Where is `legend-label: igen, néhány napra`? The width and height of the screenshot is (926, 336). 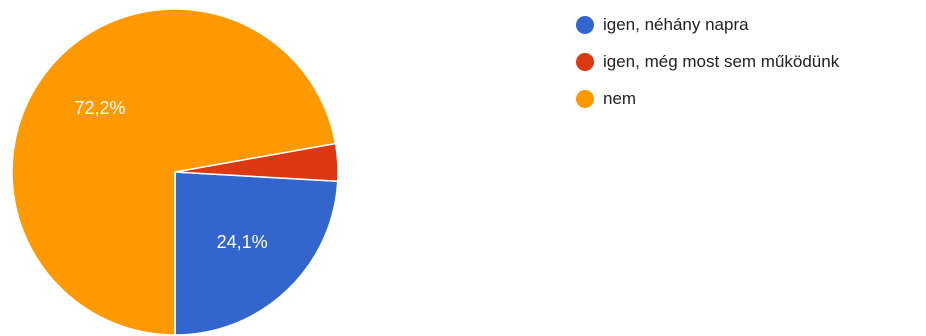
legend-label: igen, néhány napra is located at coordinates (676, 24).